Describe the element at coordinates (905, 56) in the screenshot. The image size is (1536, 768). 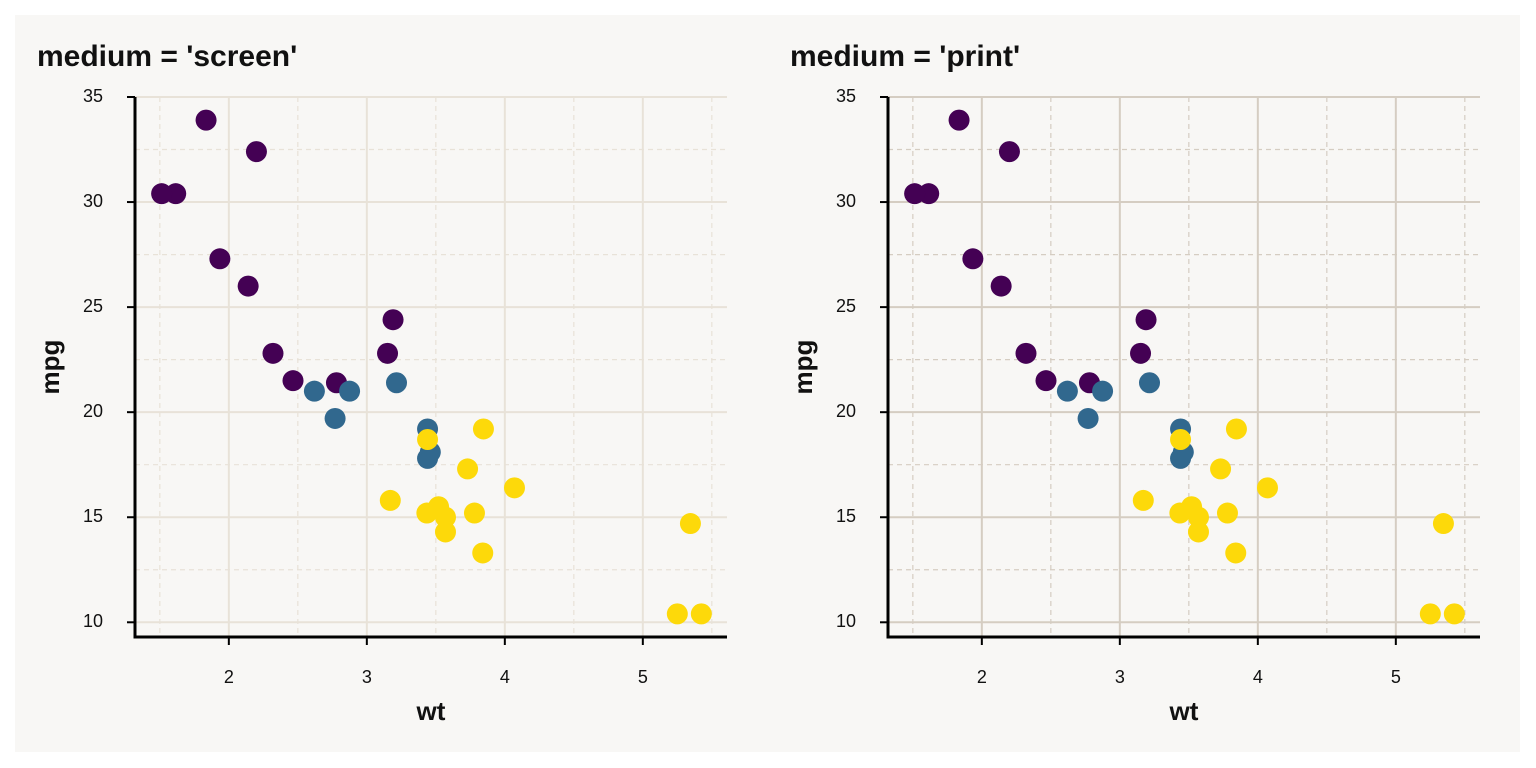
I see `chart-title: medium = 'print'` at that location.